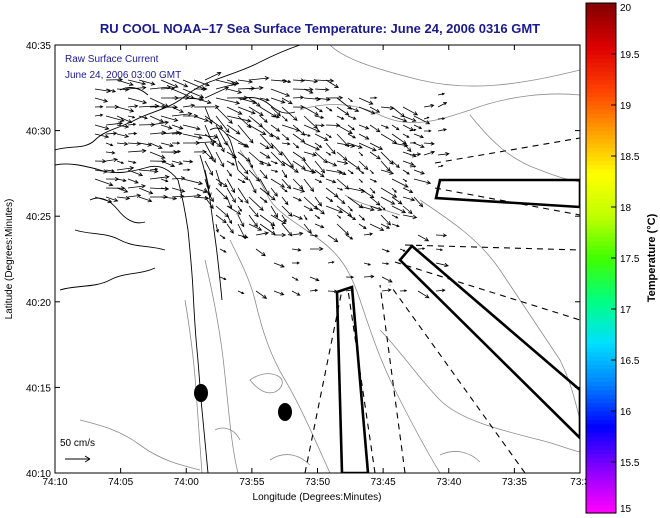  I want to click on x-tick-label: 73:55, so click(251, 482).